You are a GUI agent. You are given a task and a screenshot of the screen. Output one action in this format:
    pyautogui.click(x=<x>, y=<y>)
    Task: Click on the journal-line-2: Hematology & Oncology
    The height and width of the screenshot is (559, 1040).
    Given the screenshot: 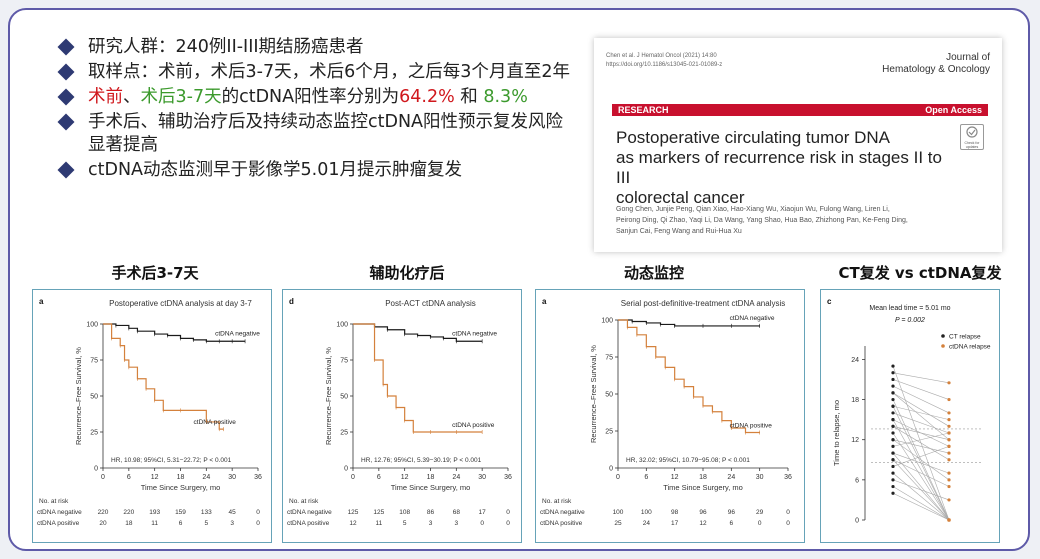 What is the action you would take?
    pyautogui.click(x=936, y=69)
    